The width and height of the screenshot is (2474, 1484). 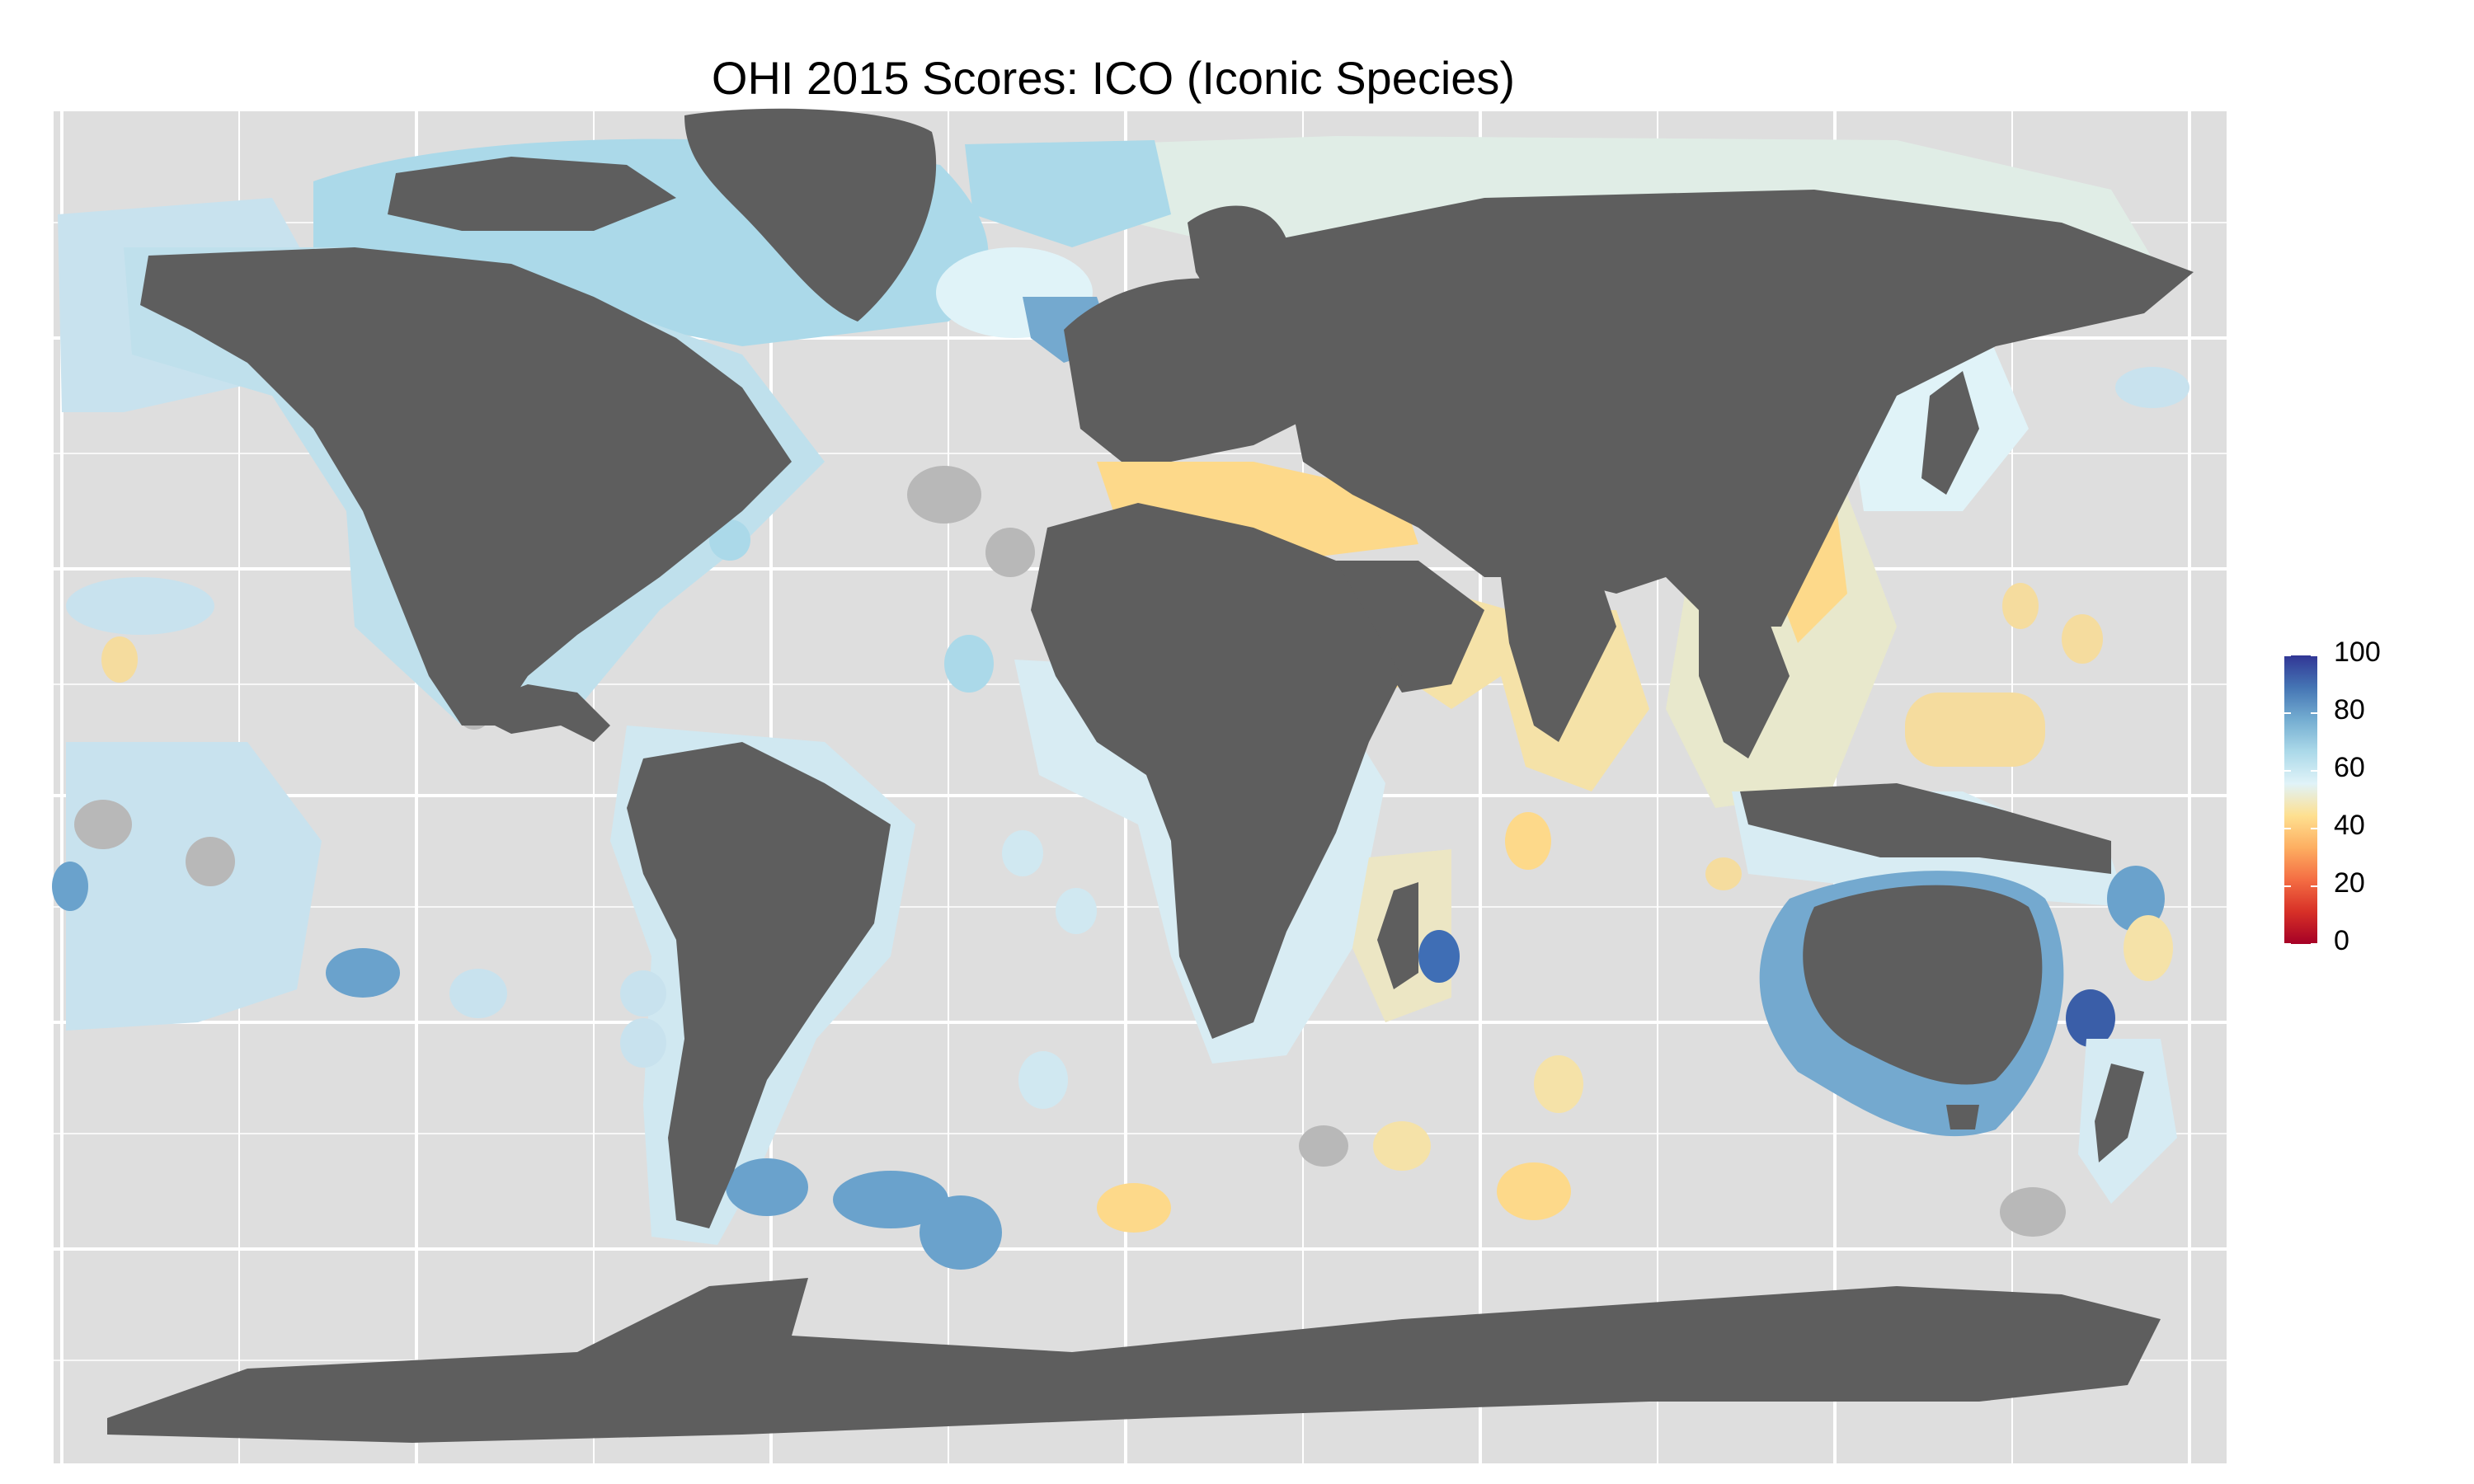 What do you see at coordinates (2082, 639) in the screenshot?
I see `eez-marshall` at bounding box center [2082, 639].